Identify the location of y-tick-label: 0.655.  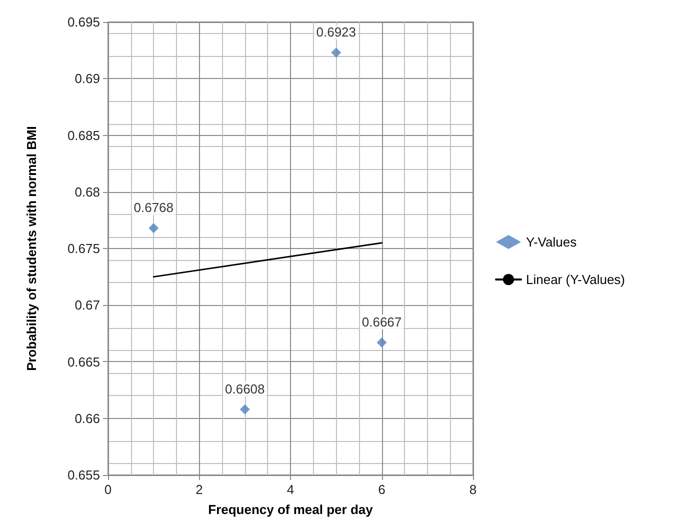
(83, 475).